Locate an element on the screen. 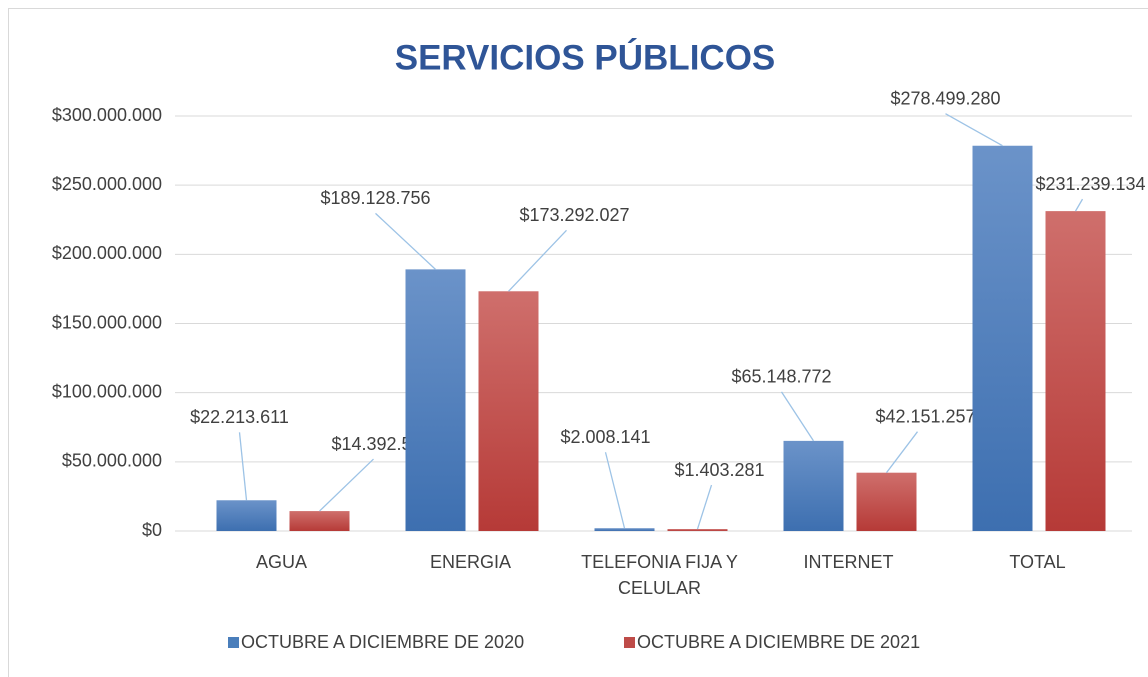 The width and height of the screenshot is (1148, 677). chart-title: SERVICIOS PÚBLICOS is located at coordinates (585, 57).